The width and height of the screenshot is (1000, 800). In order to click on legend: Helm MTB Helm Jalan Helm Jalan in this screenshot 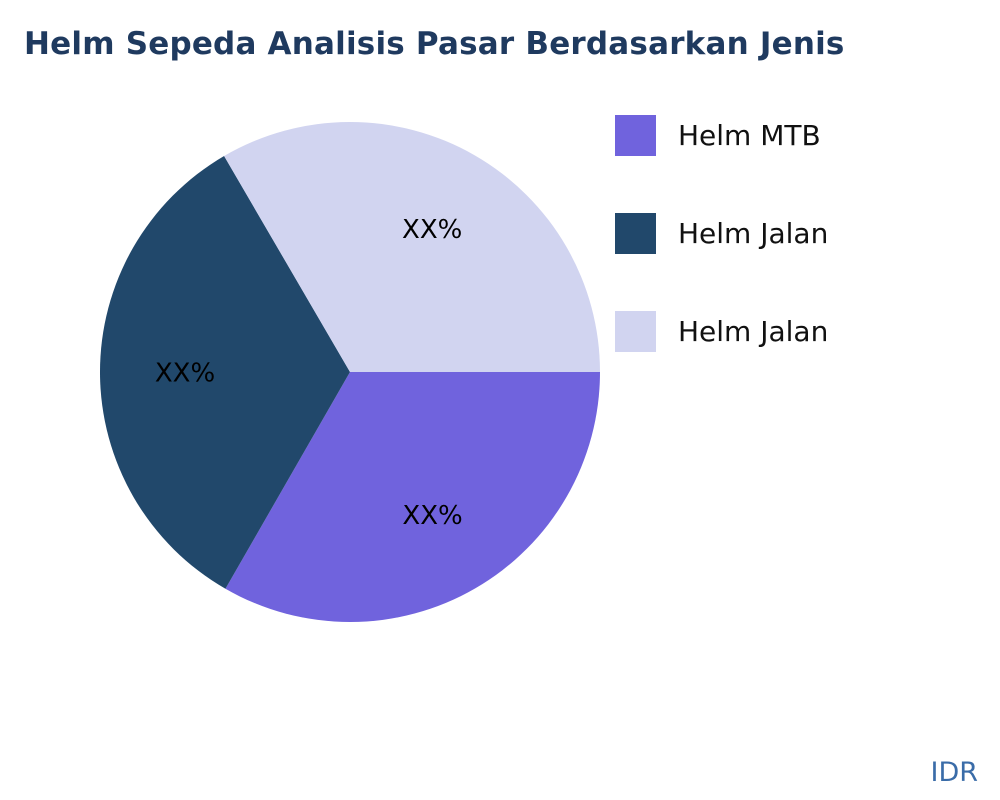, I will do `click(721, 233)`.